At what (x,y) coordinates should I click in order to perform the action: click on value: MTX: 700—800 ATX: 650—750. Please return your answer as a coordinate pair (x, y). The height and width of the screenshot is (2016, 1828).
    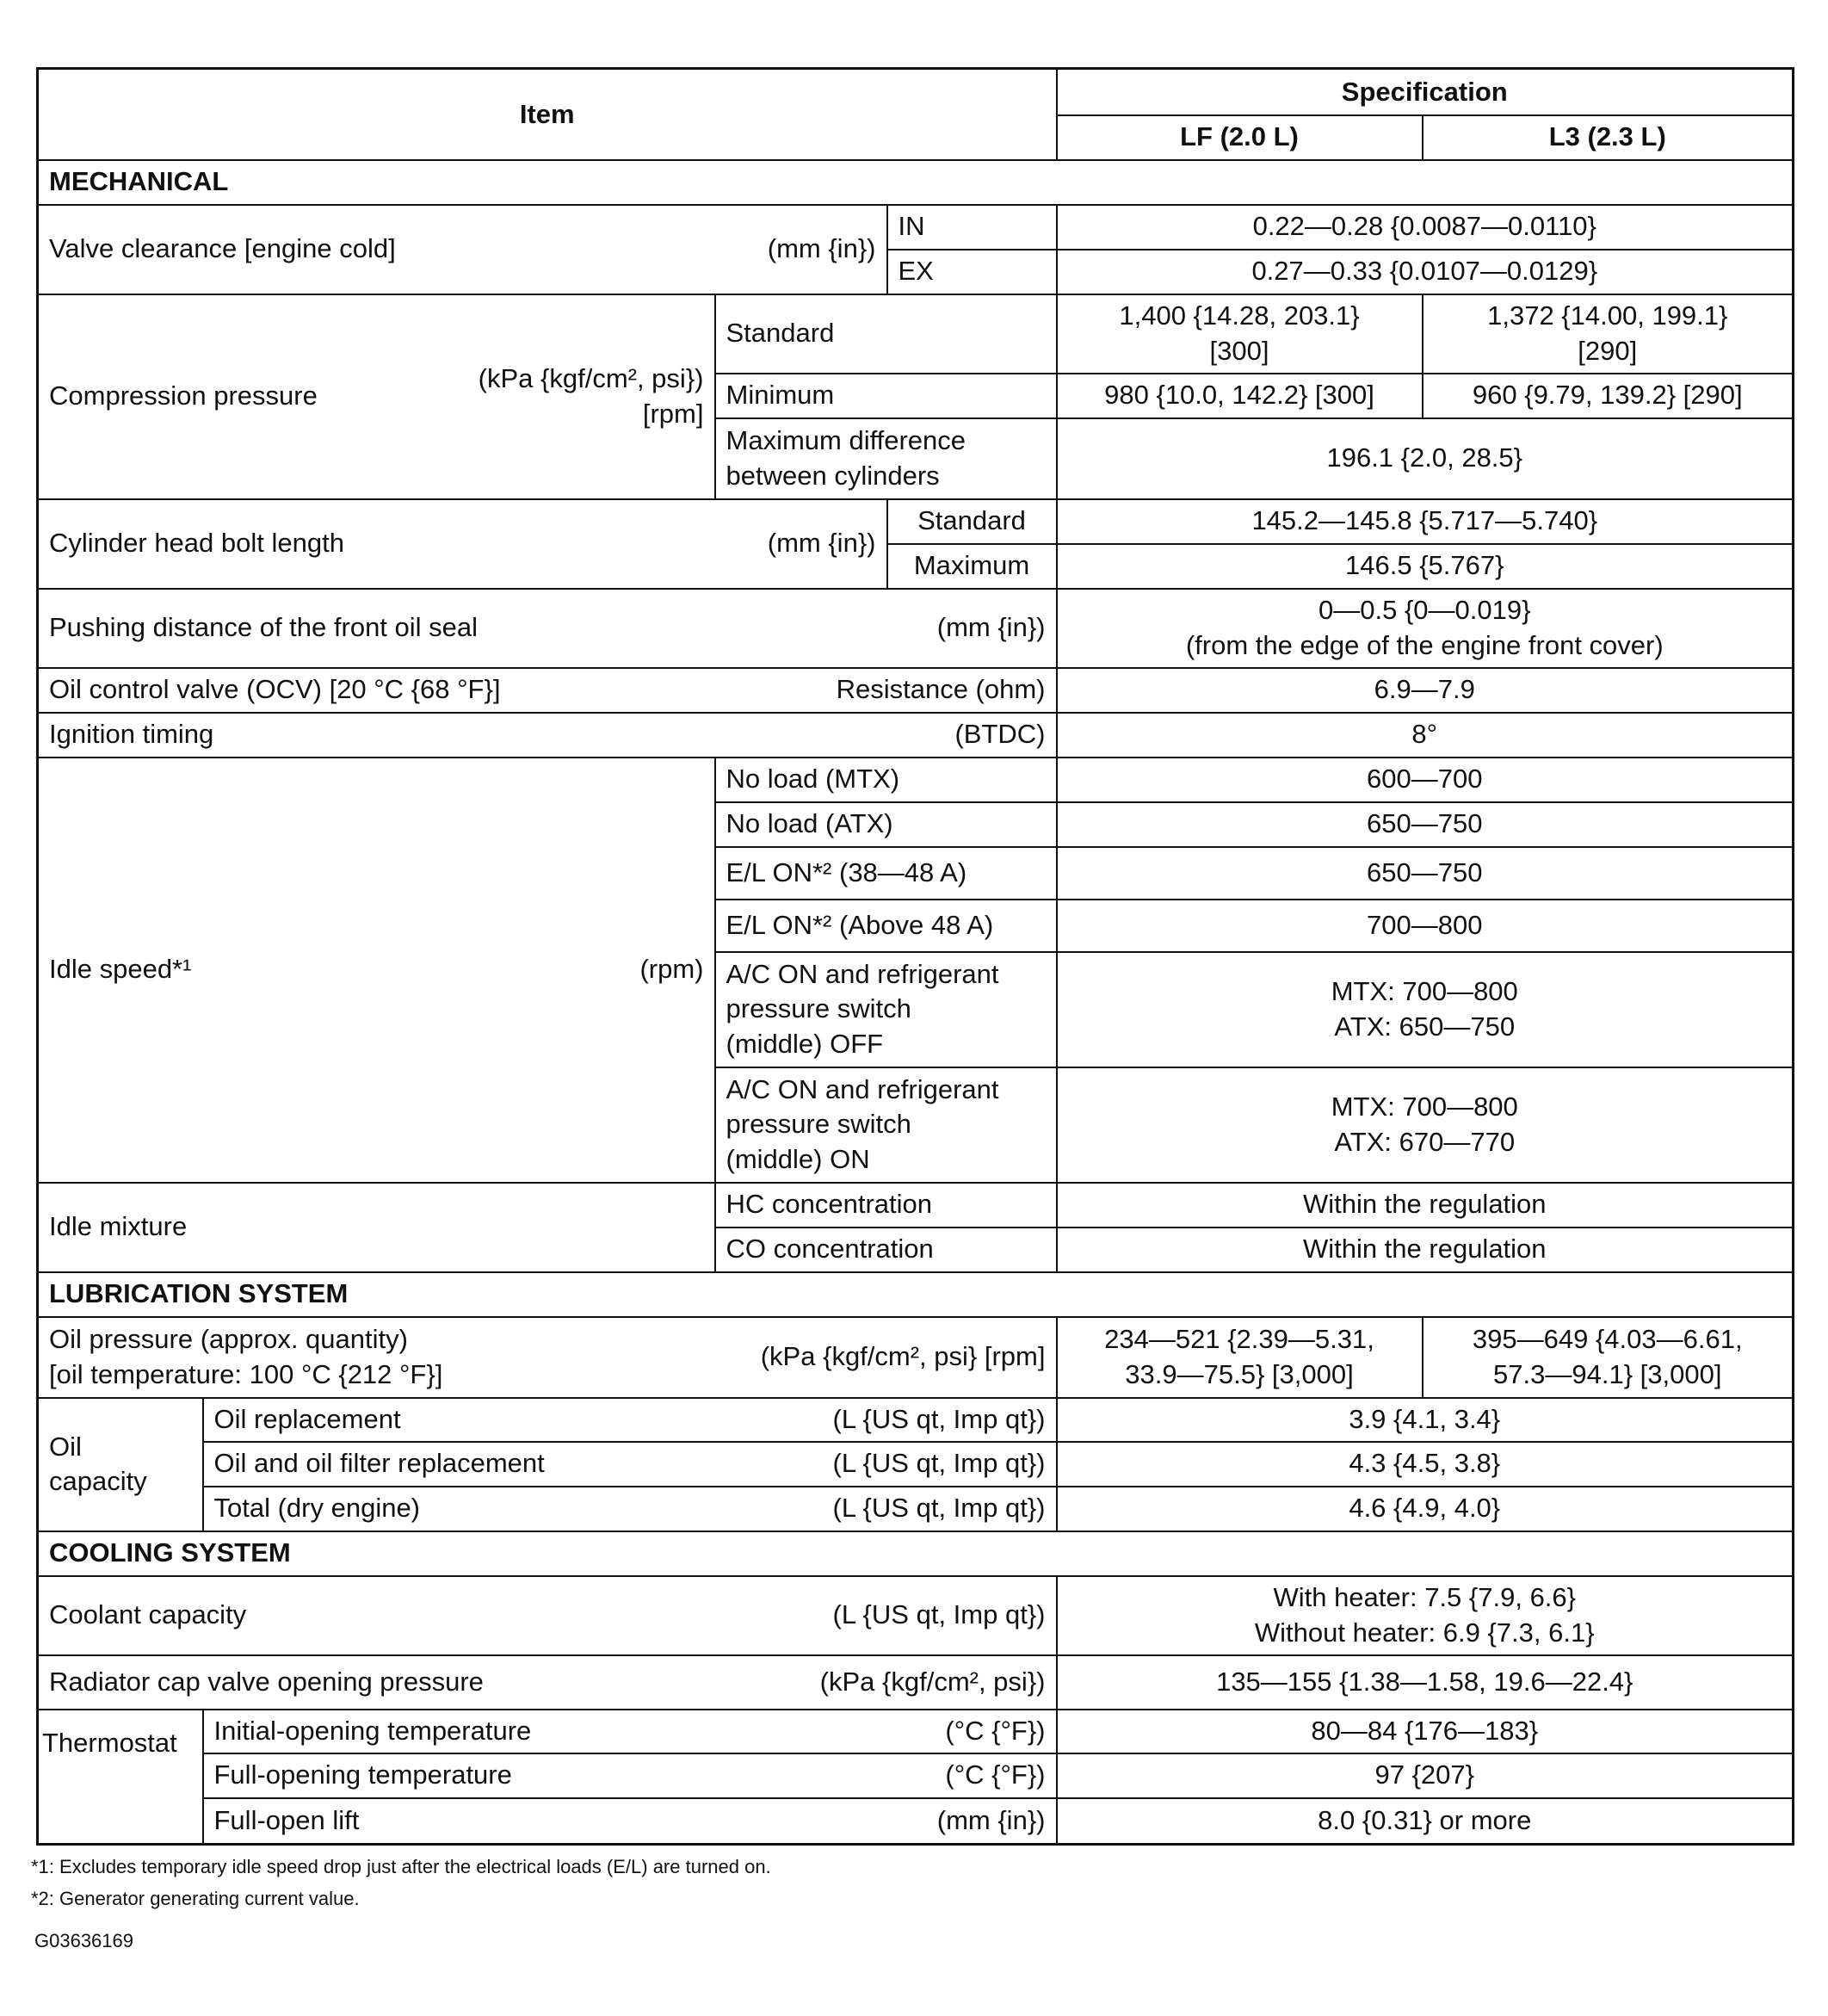
    Looking at the image, I should click on (1424, 1009).